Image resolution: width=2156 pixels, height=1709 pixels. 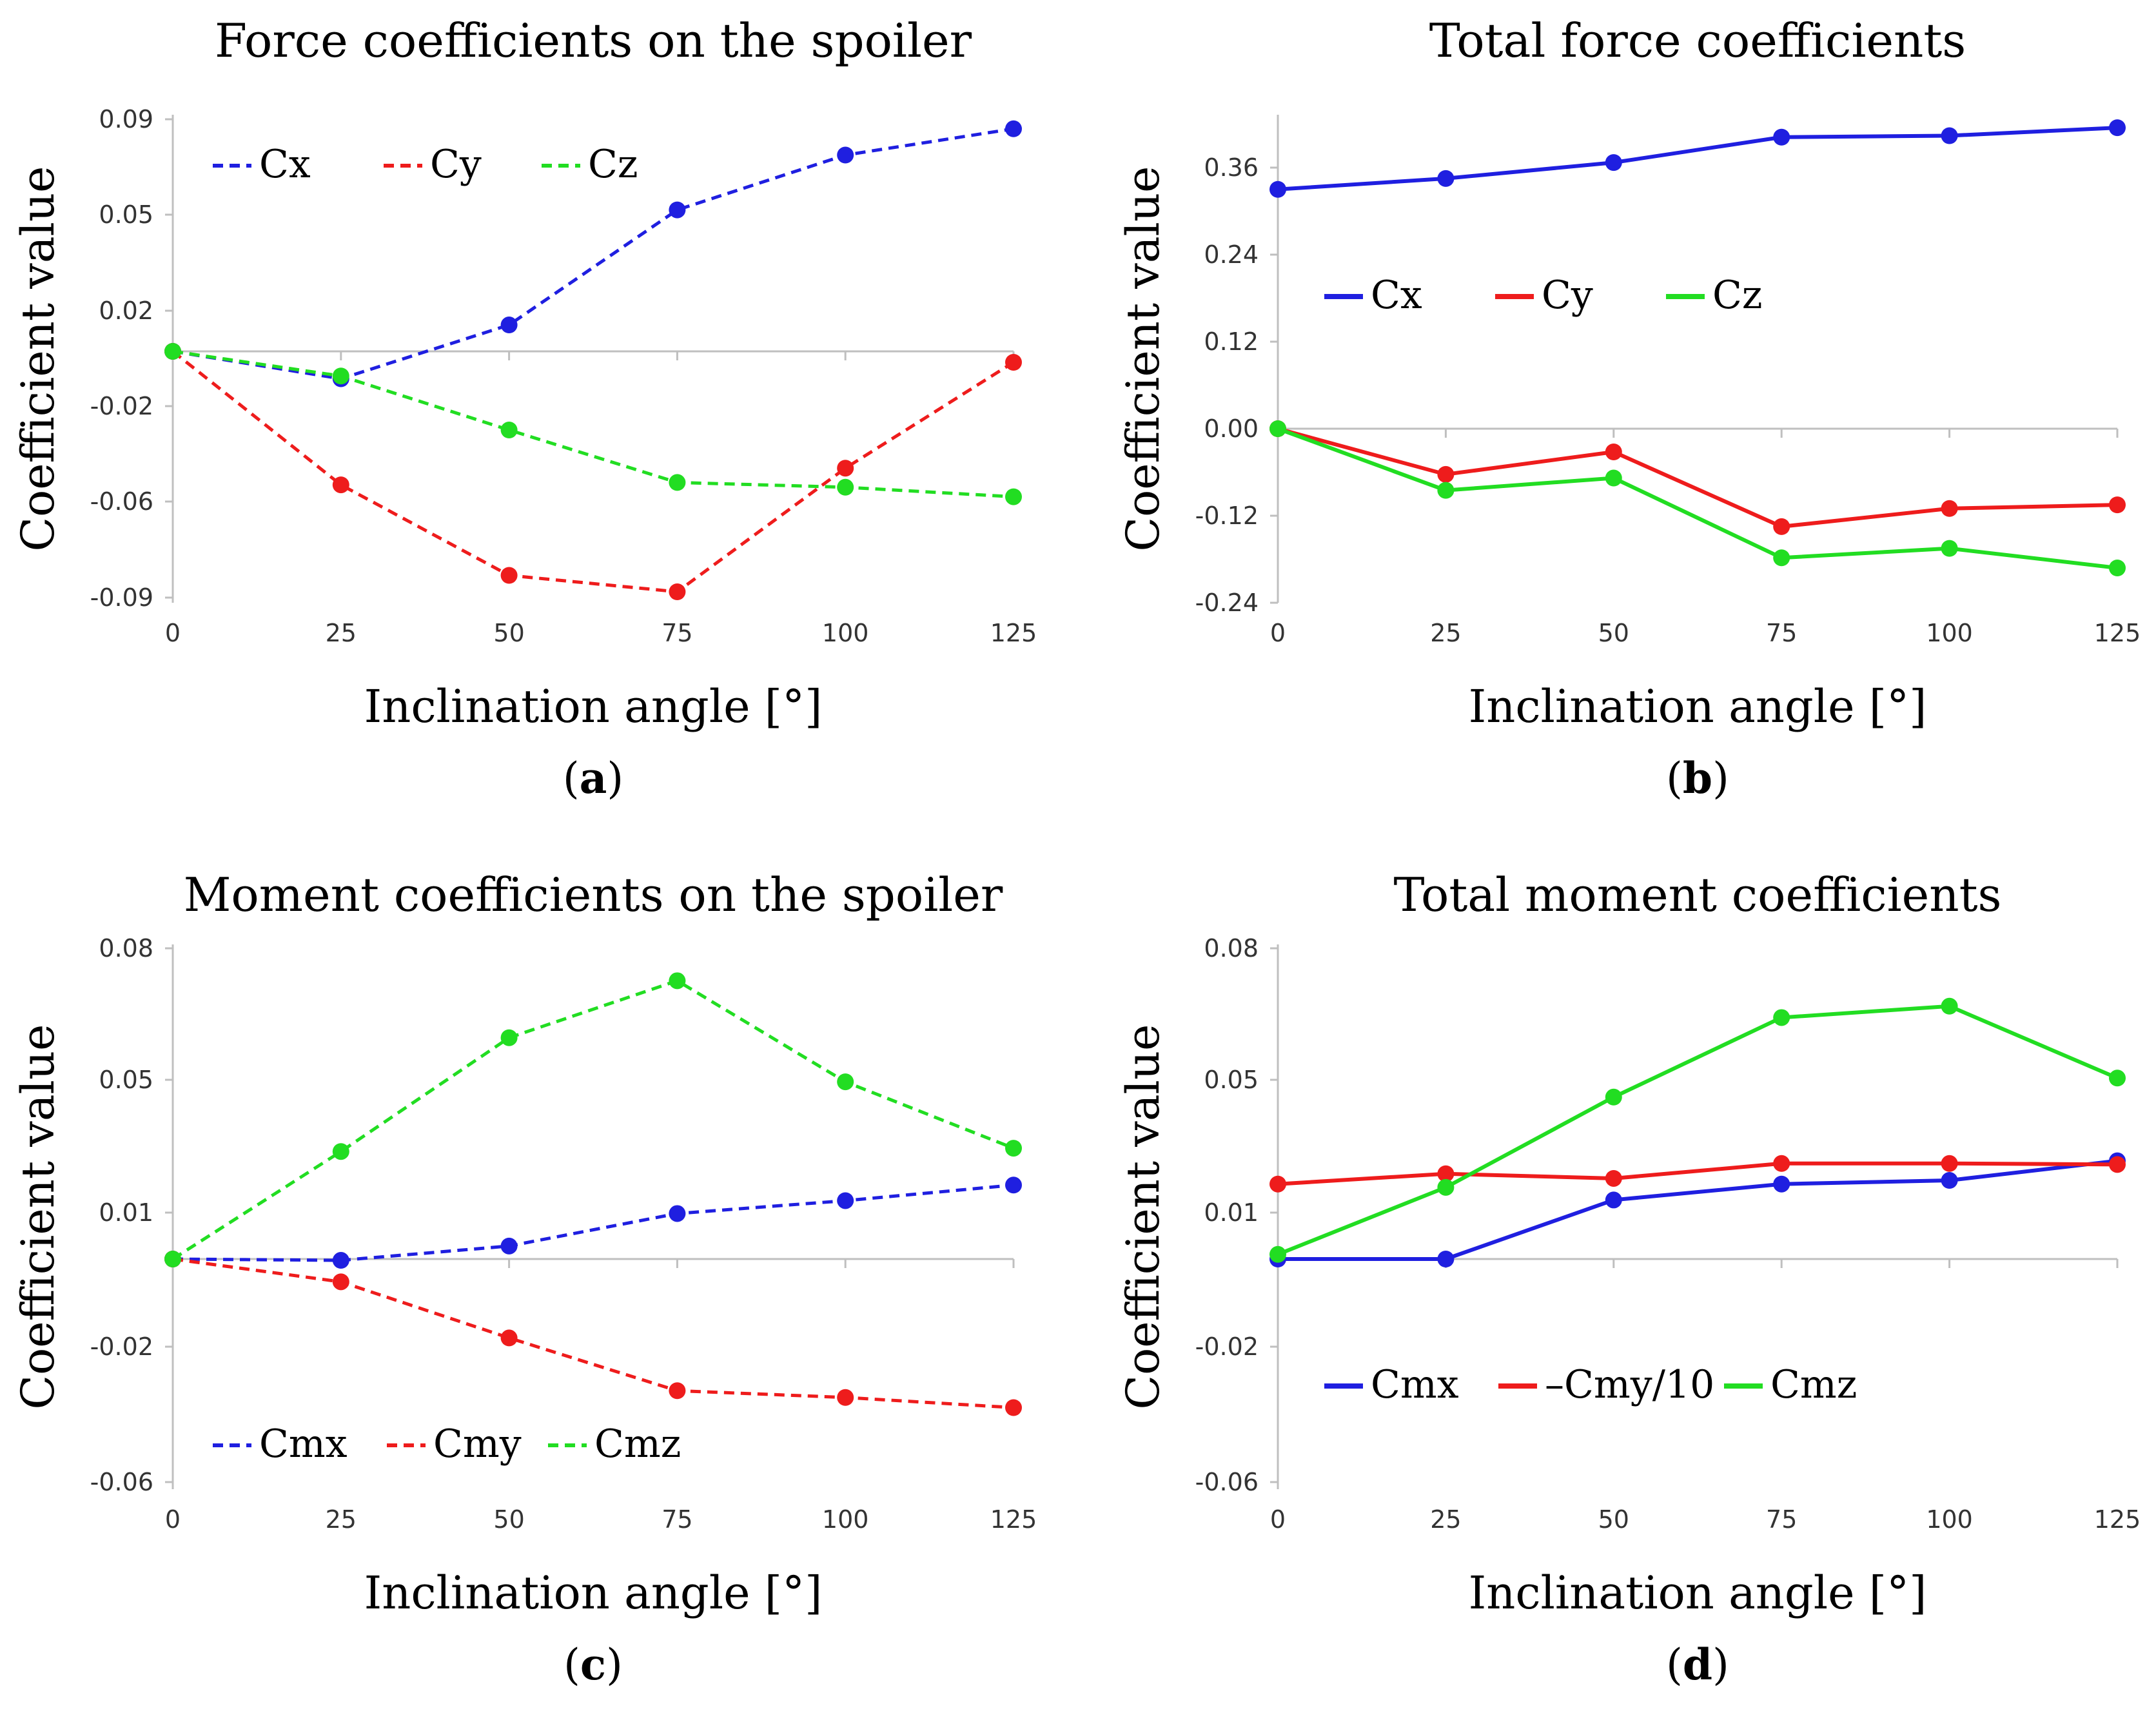 I want to click on x-tick-label: 25, so click(x=1445, y=1519).